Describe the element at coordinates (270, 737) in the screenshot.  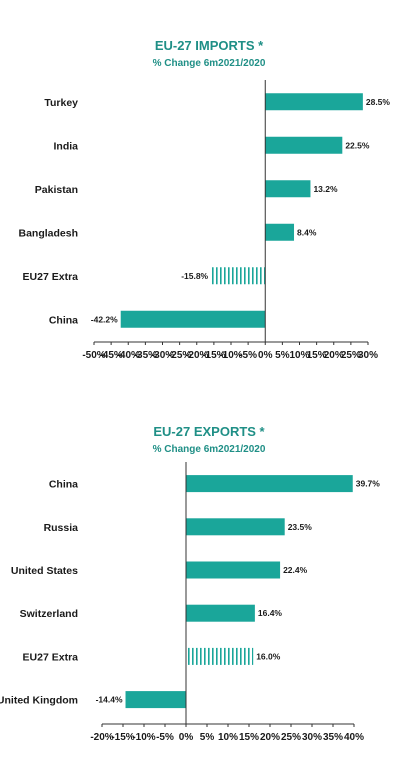
I see `exports-tick-label: 20%` at that location.